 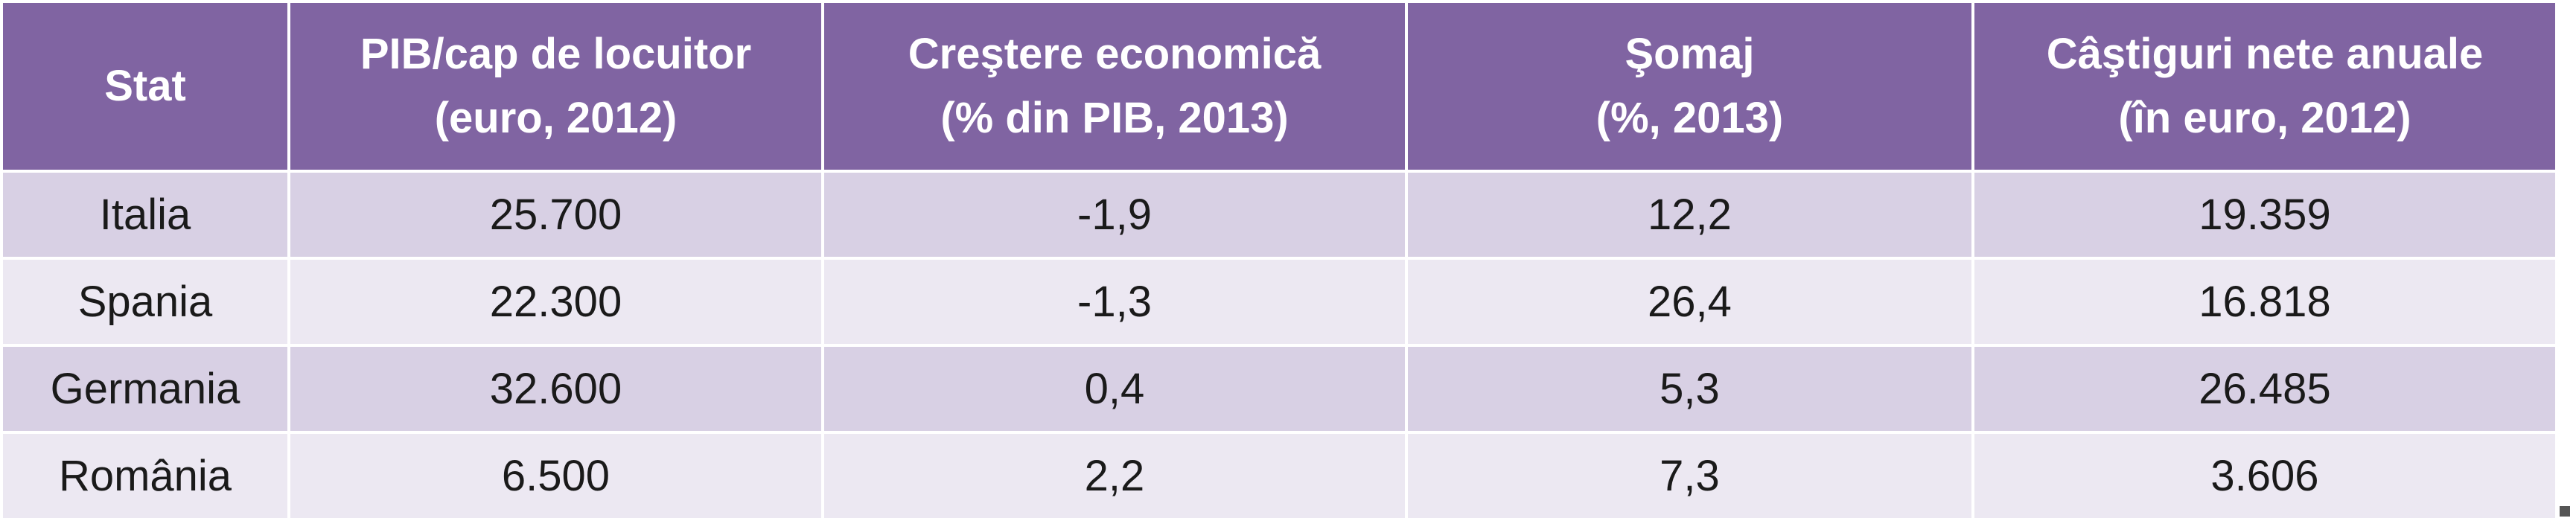 I want to click on resize-handle, so click(x=2565, y=512).